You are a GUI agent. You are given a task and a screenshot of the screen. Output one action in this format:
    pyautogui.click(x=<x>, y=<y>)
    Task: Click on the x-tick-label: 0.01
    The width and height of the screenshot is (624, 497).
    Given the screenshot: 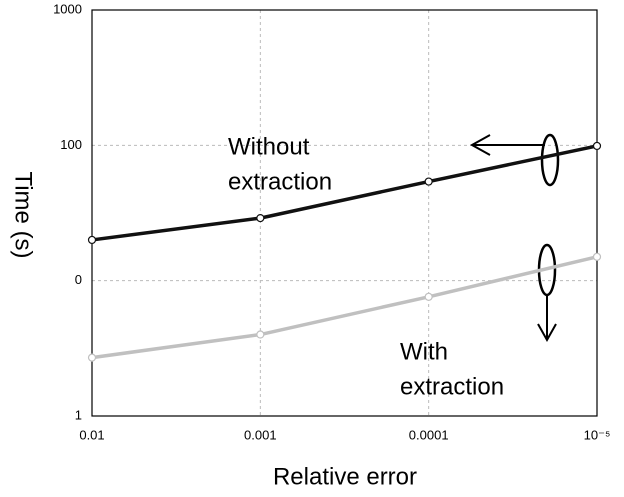 What is the action you would take?
    pyautogui.click(x=91, y=434)
    